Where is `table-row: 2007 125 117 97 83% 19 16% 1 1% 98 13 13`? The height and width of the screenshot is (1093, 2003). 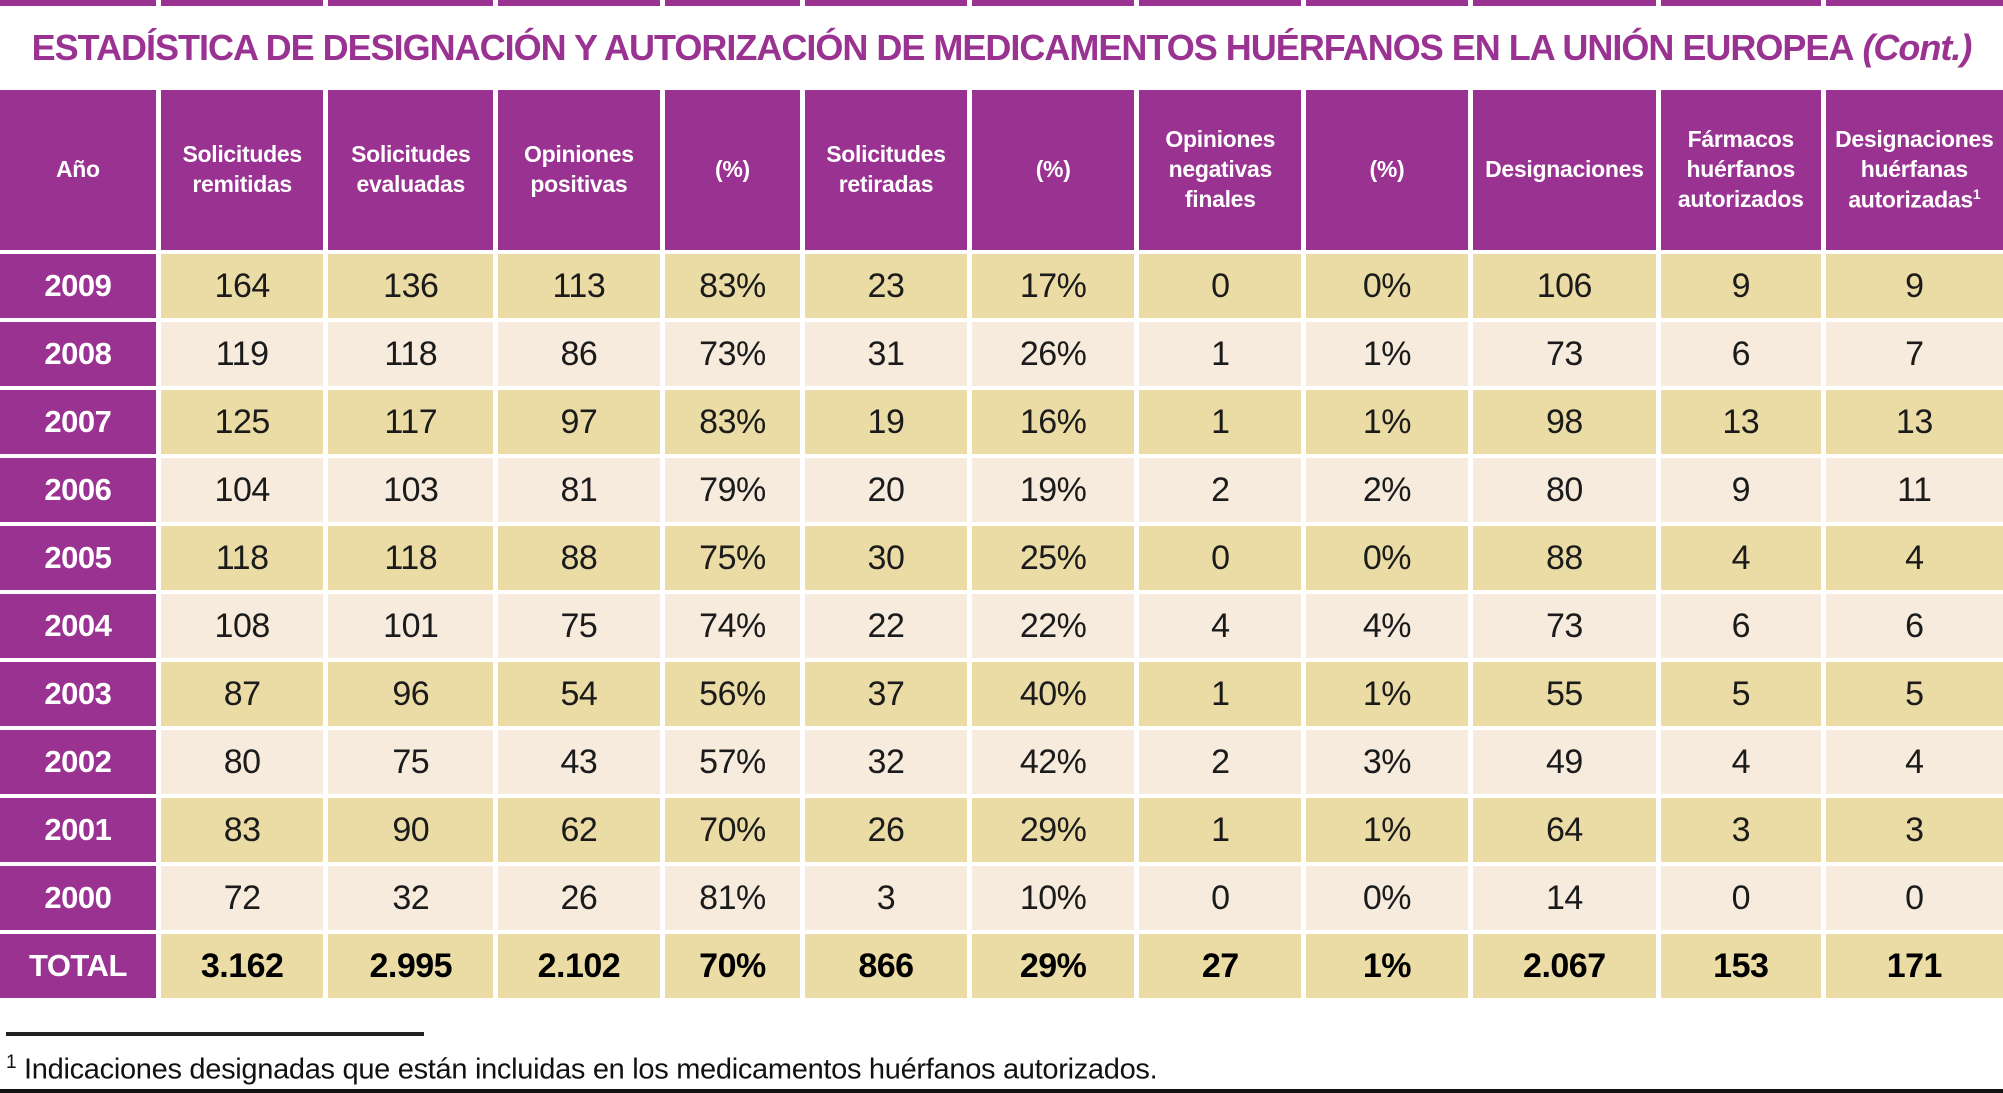
table-row: 2007 125 117 97 83% 19 16% 1 1% 98 13 13 is located at coordinates (1001, 422).